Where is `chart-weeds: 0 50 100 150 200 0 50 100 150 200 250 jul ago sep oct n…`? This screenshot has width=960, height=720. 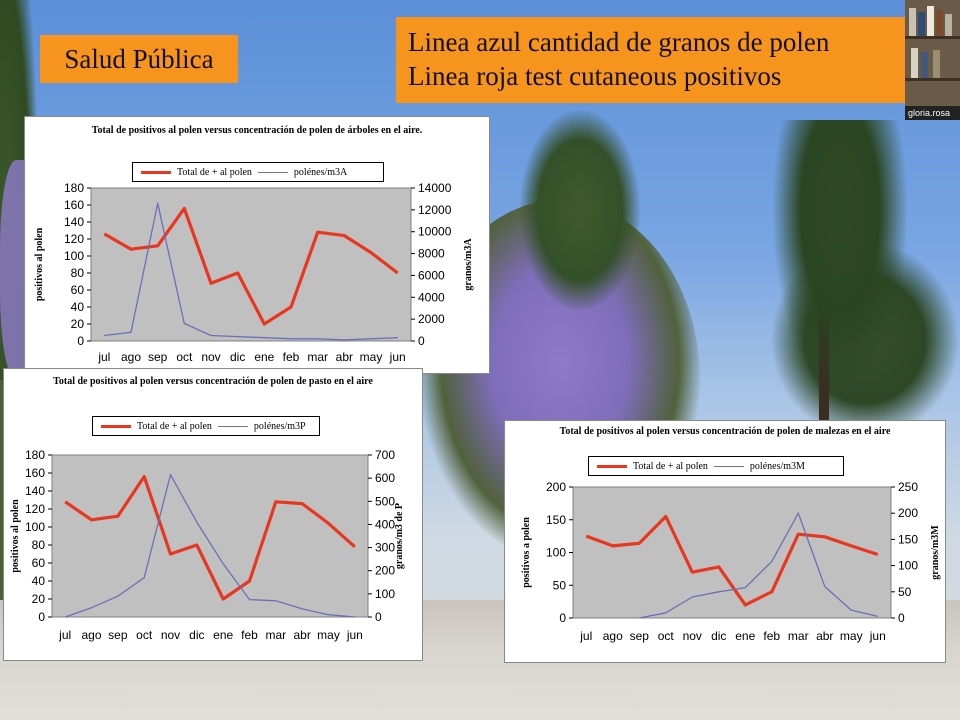 chart-weeds: 0 50 100 150 200 0 50 100 150 200 250 jul ago sep oct n… is located at coordinates (731, 561).